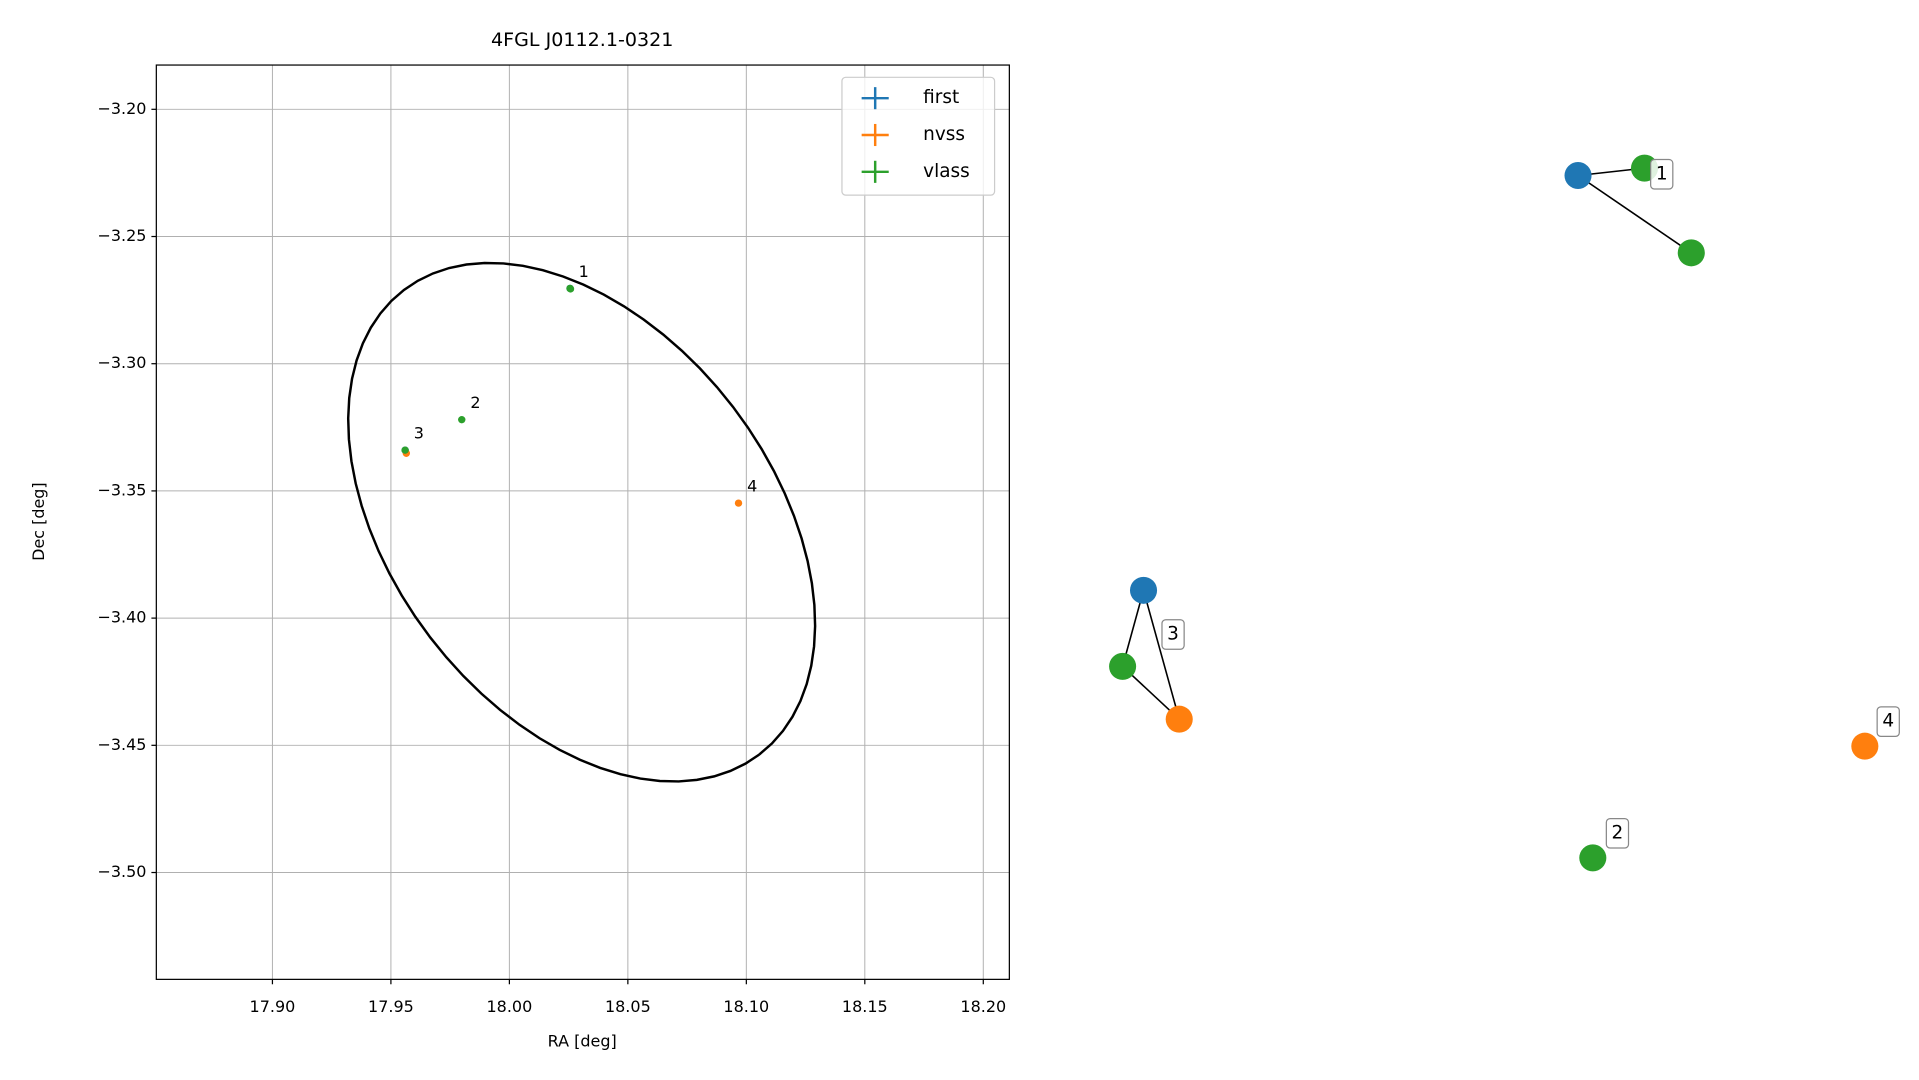 The width and height of the screenshot is (1919, 1080). I want to click on y-tick-label: −3.45, so click(121, 744).